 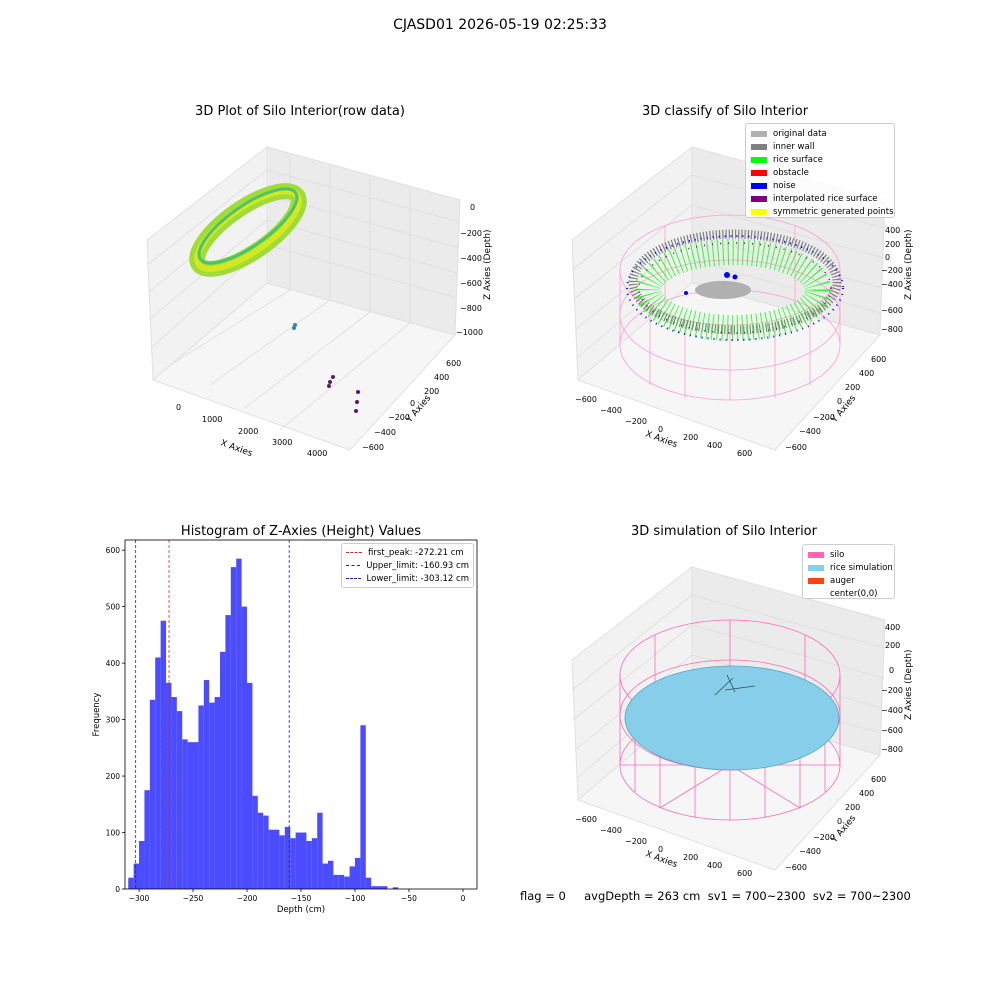 I want to click on plot1-x-ticks: 0 1000 2000 3000 4000, so click(x=251, y=430).